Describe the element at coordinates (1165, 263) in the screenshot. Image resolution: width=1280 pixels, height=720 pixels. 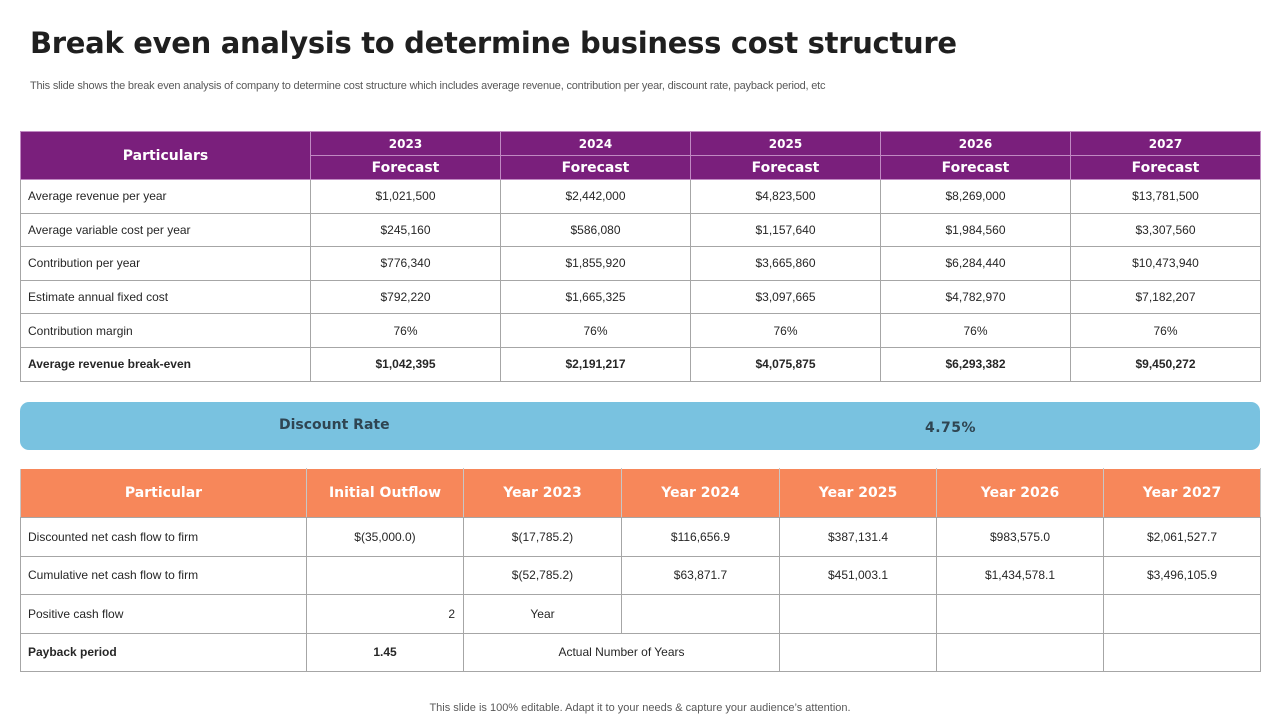
I see `table-cell: $10,473,940` at that location.